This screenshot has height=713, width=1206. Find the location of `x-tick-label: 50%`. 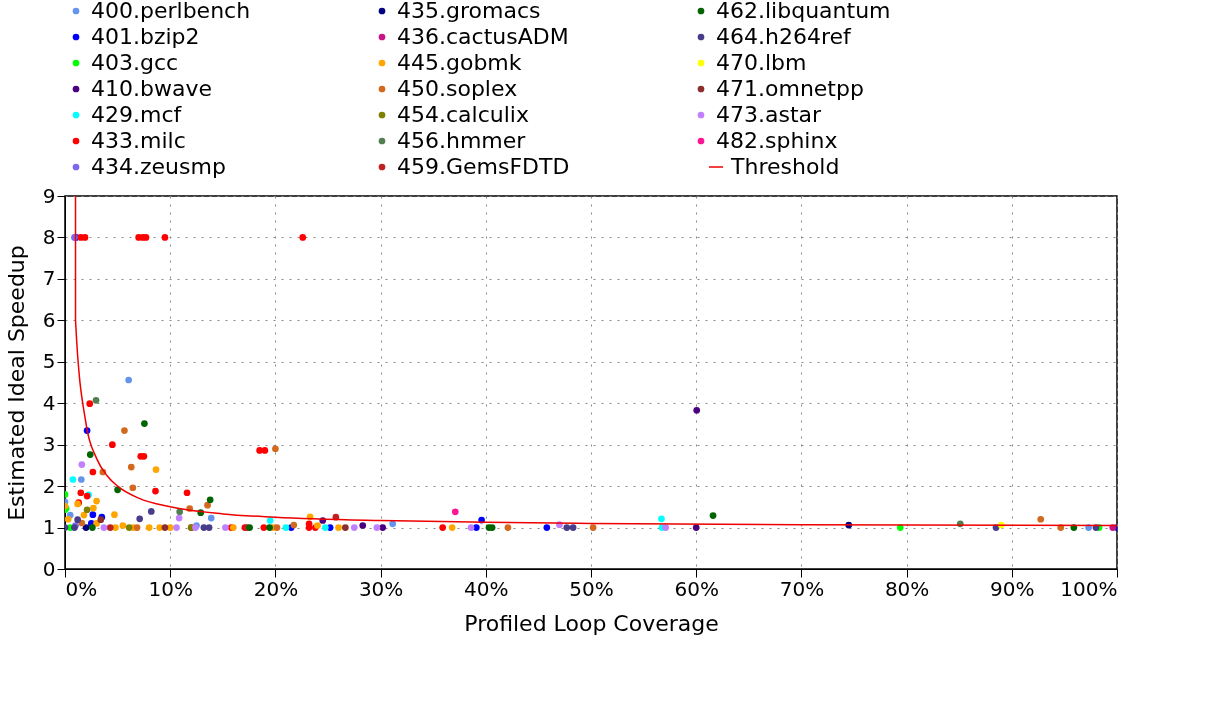

x-tick-label: 50% is located at coordinates (591, 588).